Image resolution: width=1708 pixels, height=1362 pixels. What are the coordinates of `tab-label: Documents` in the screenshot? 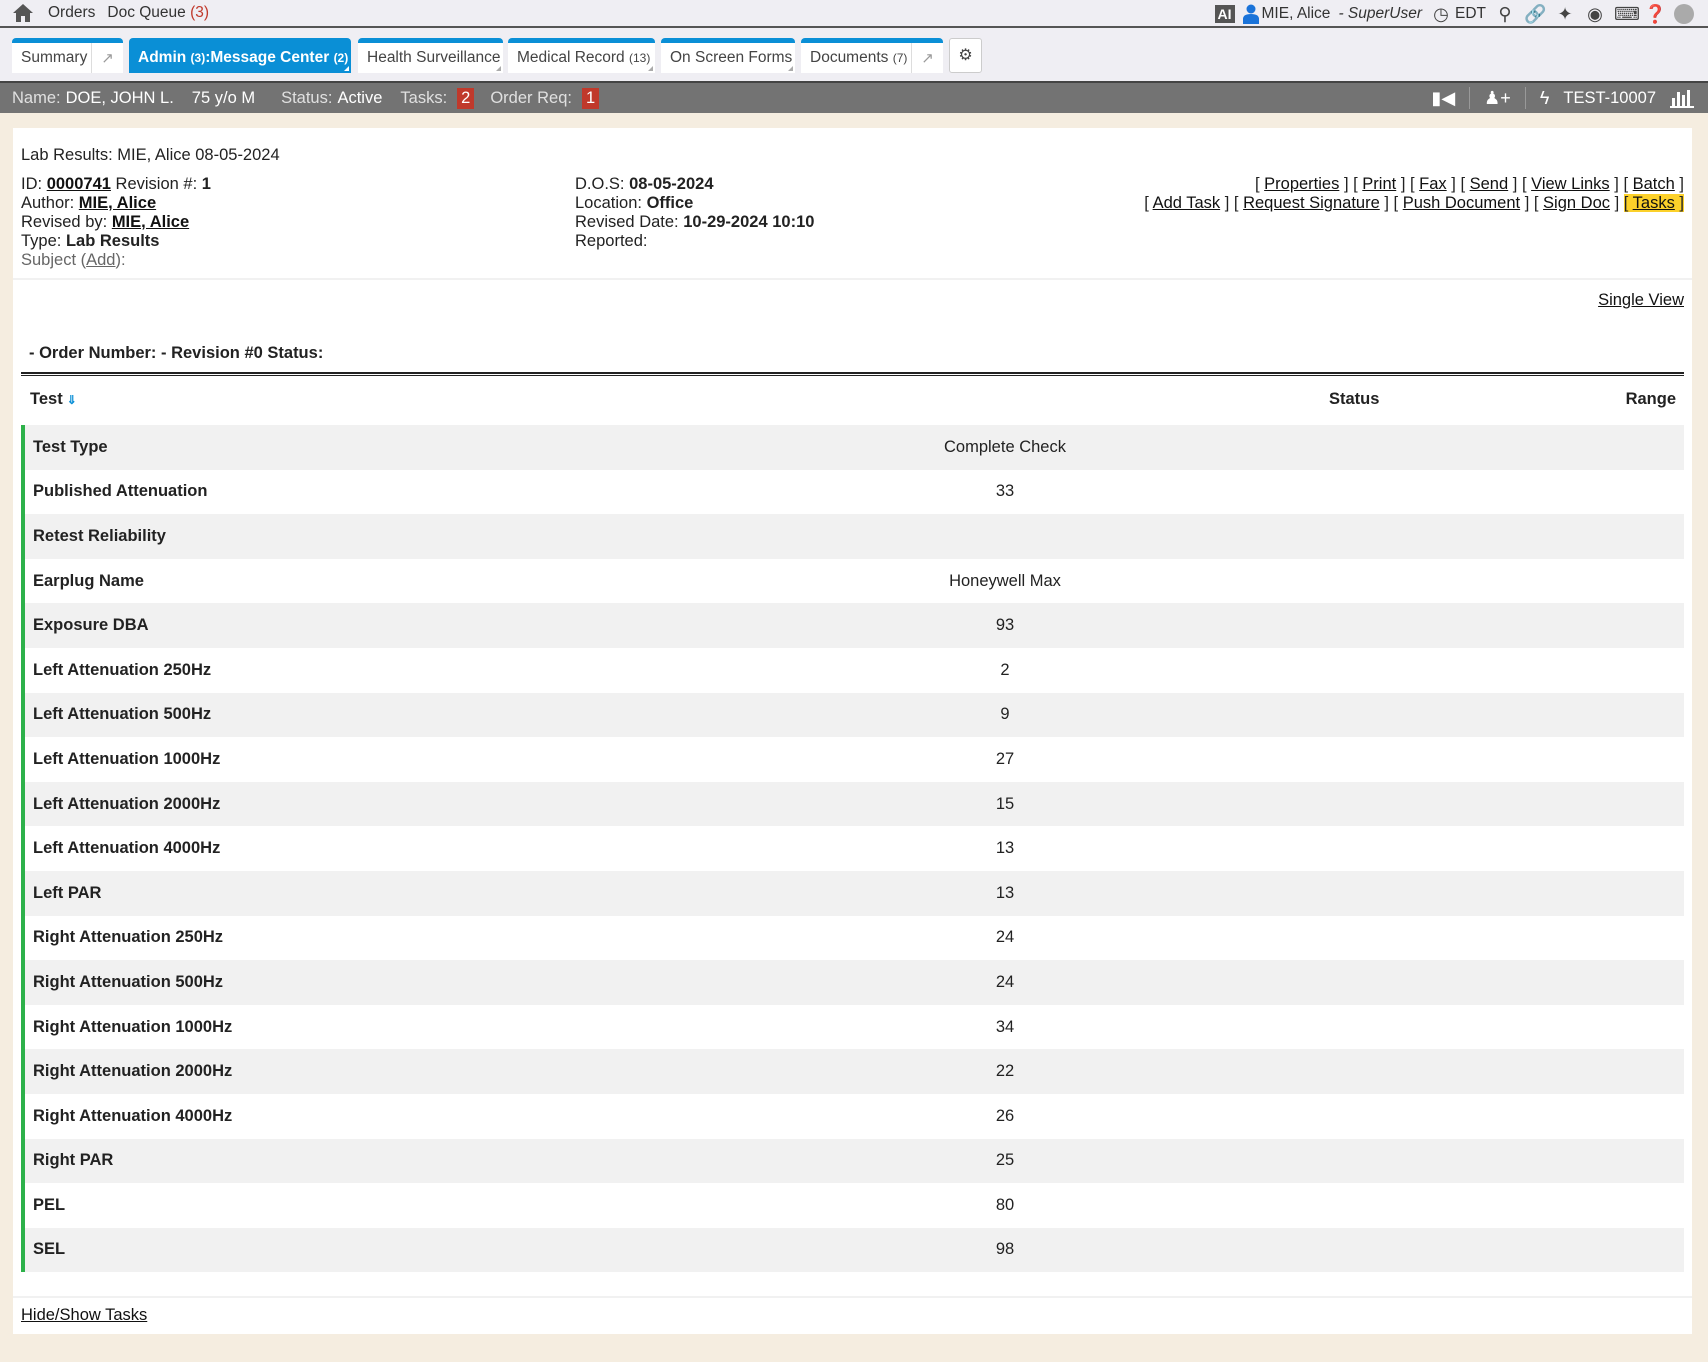 It's located at (849, 57).